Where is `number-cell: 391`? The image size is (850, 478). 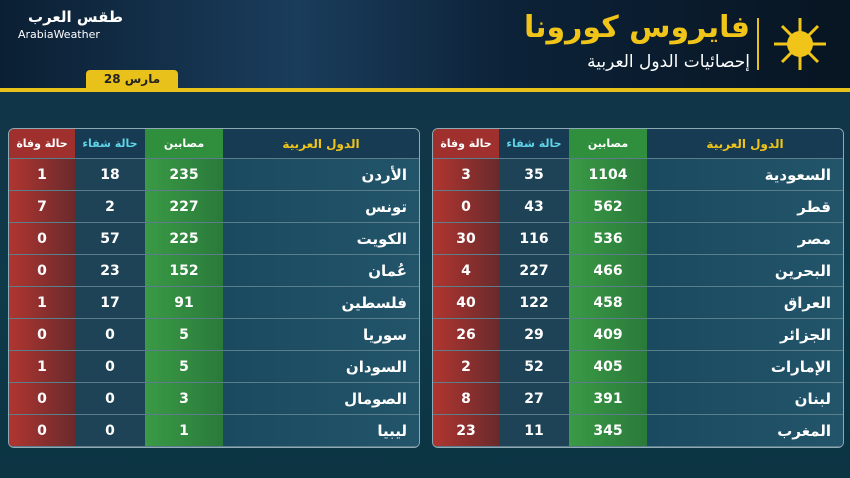
number-cell: 391 is located at coordinates (608, 399).